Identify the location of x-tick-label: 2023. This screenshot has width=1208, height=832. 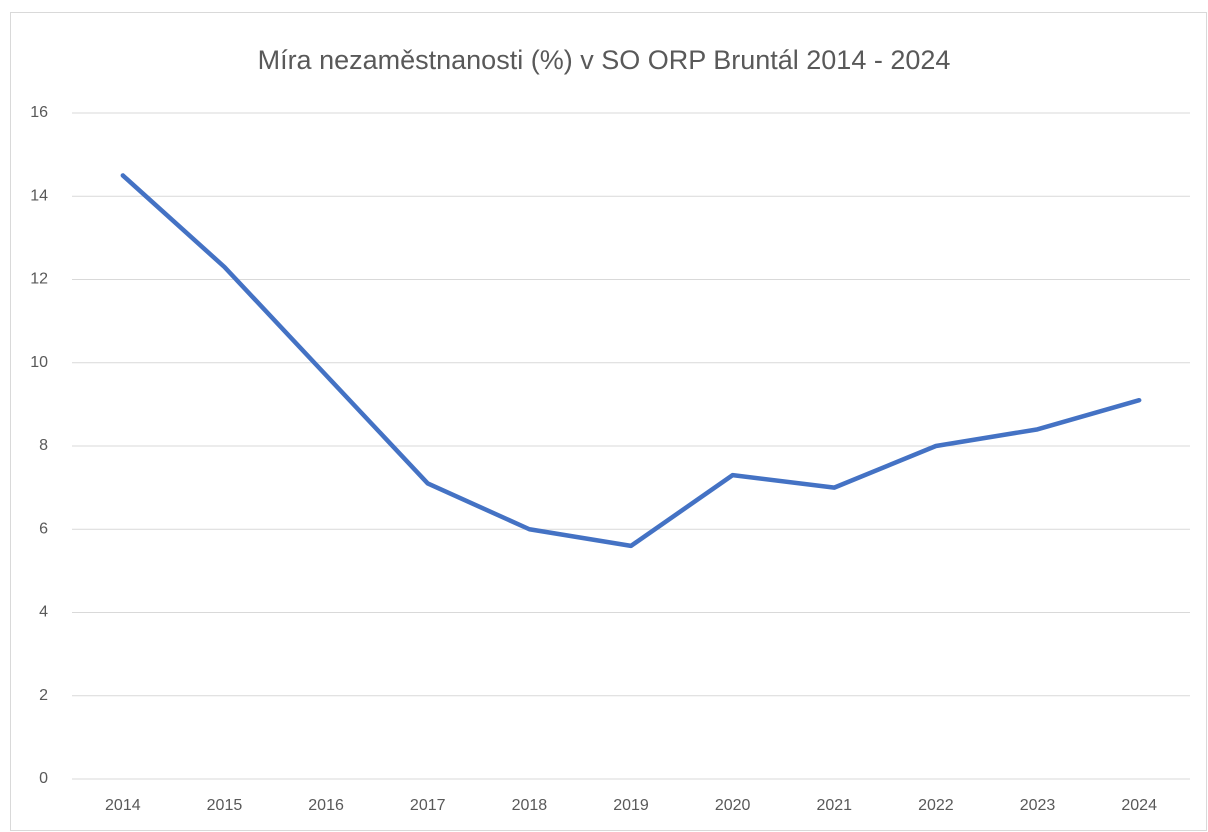
(1038, 805).